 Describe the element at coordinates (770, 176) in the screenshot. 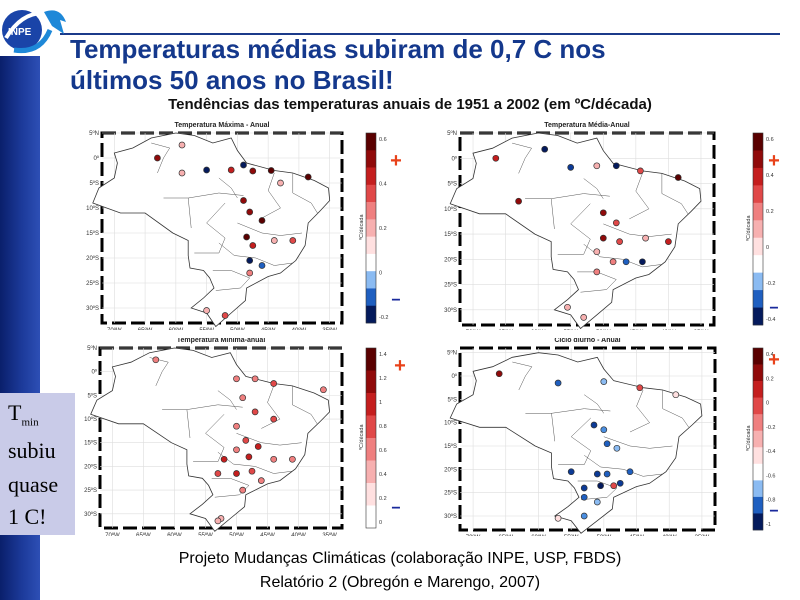

I see `colorbar-tick-label: 0.4` at that location.